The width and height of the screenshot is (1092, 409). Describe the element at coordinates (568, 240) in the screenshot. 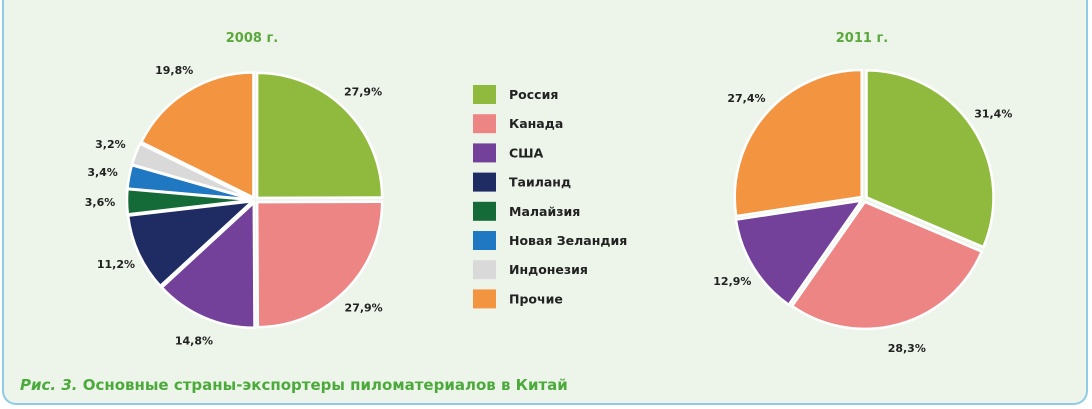

I see `legend-label: Новая Зеландия` at that location.